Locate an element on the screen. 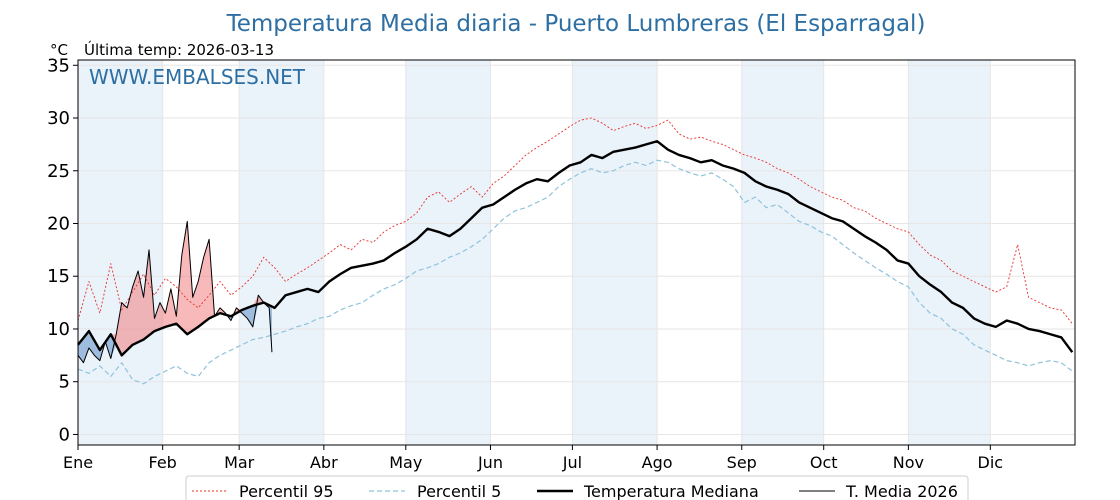 The image size is (1120, 500). y-tick-label: 25 is located at coordinates (58, 171).